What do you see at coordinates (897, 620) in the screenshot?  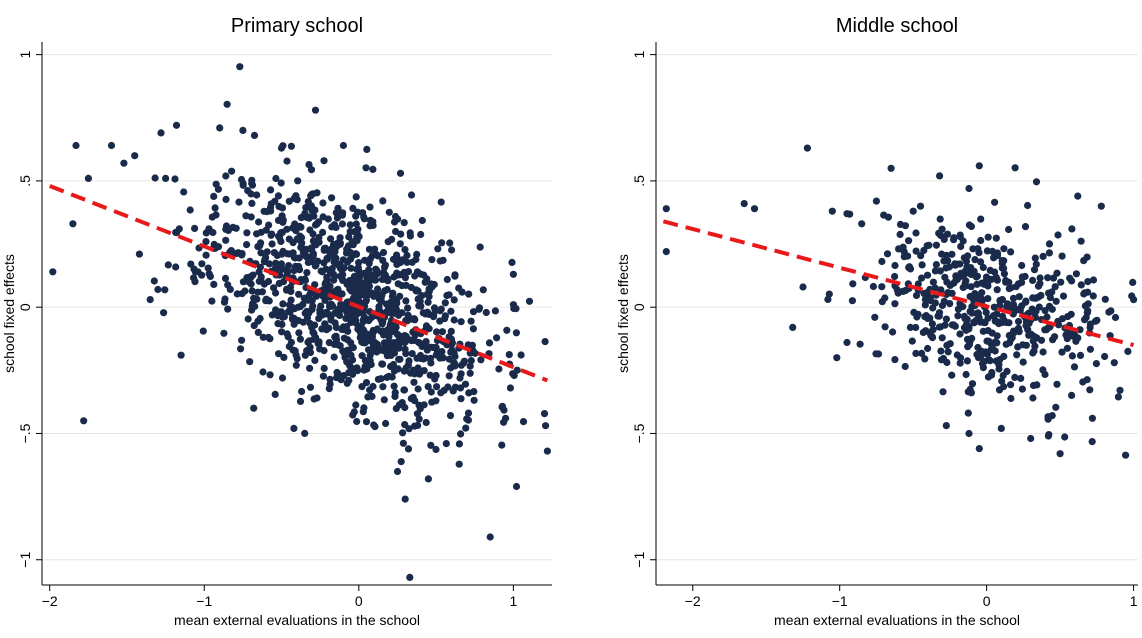 I see `x-axis-label: mean external evaluations in the school` at bounding box center [897, 620].